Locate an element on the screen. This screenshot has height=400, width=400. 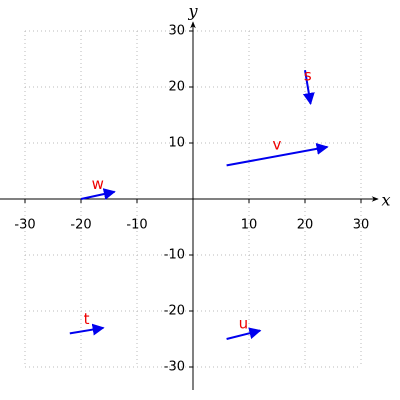
x-tick-label: -20 is located at coordinates (80, 225).